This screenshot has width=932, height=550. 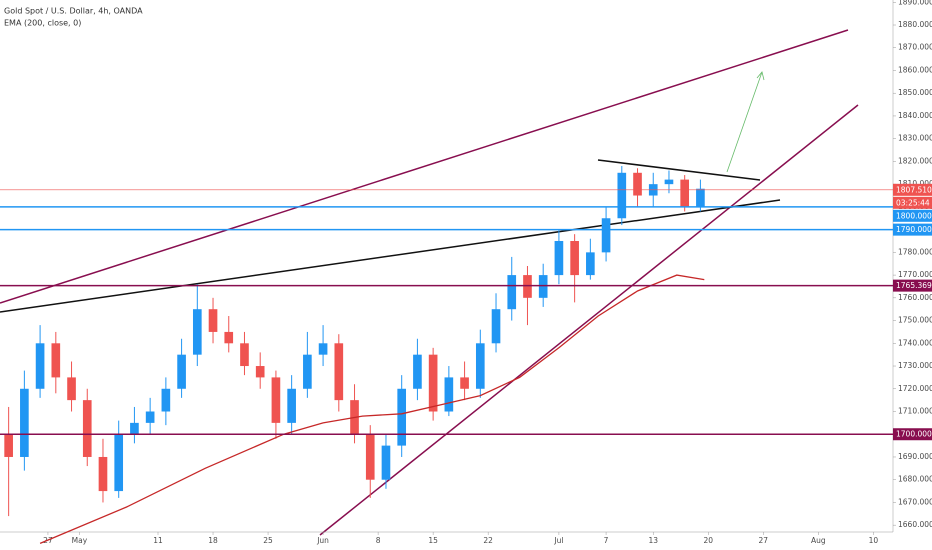 I want to click on countdown-box, so click(x=912, y=202).